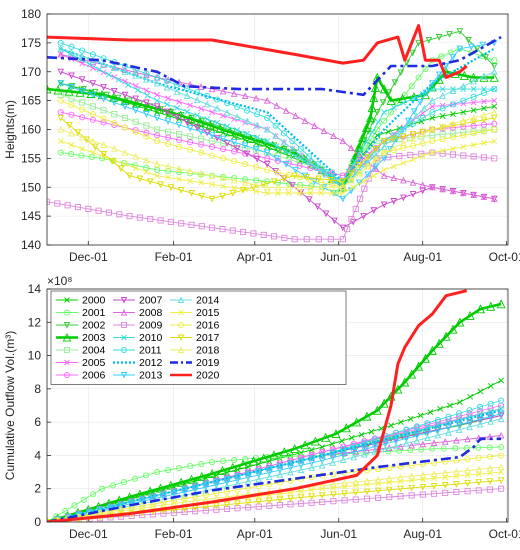 This screenshot has width=520, height=550. What do you see at coordinates (483, 108) in the screenshot?
I see `series-marker-2000` at bounding box center [483, 108].